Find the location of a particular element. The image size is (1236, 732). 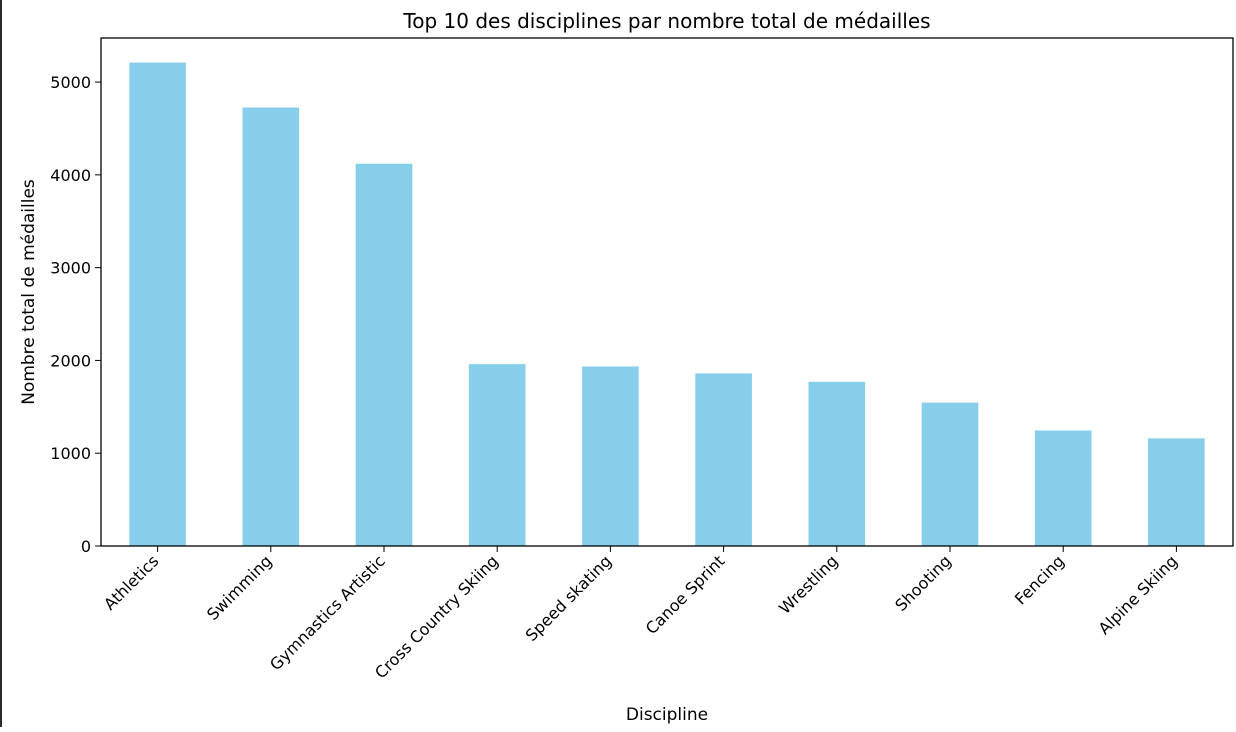

x-tick-label: Gymnastics Artistic is located at coordinates (327, 612).